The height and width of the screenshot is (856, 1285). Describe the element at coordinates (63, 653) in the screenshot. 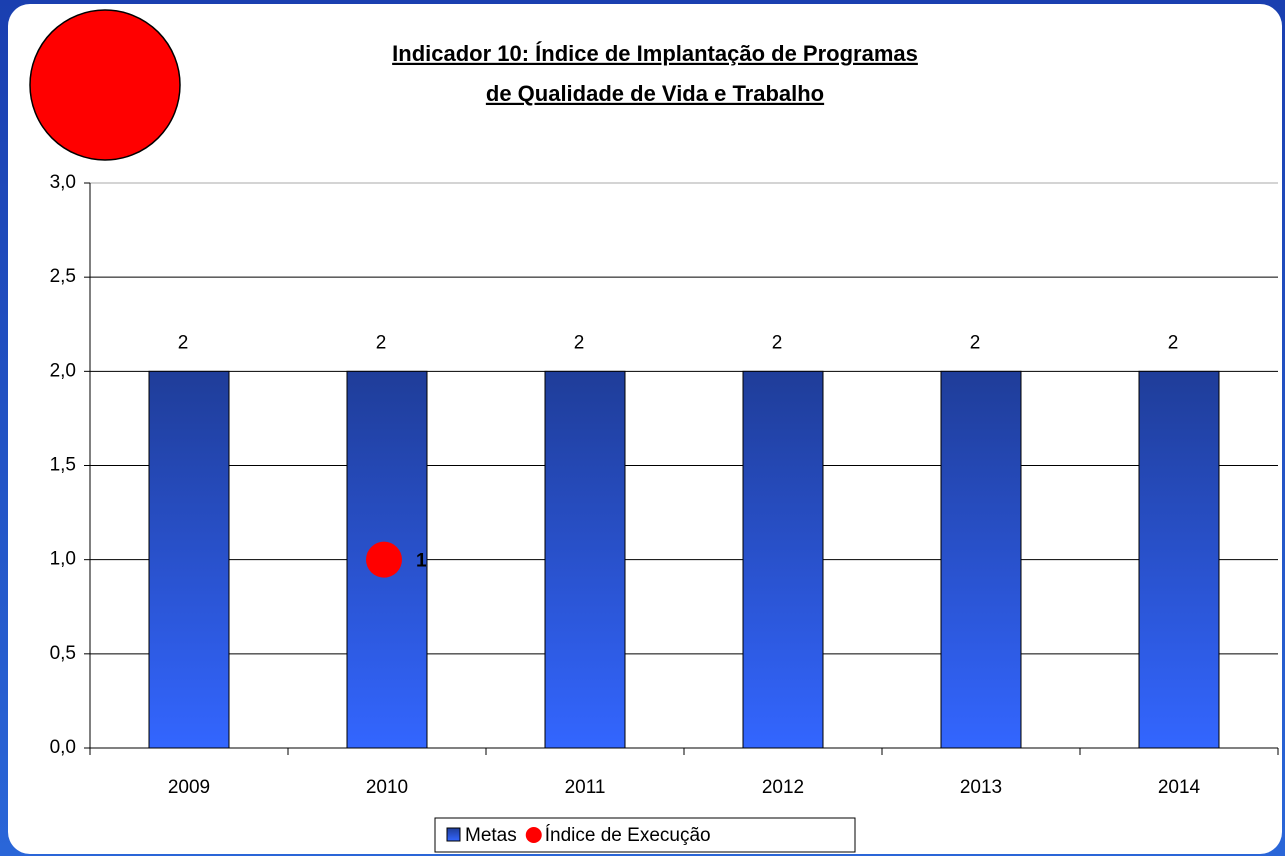

I see `y-tick-label: 0,5` at that location.